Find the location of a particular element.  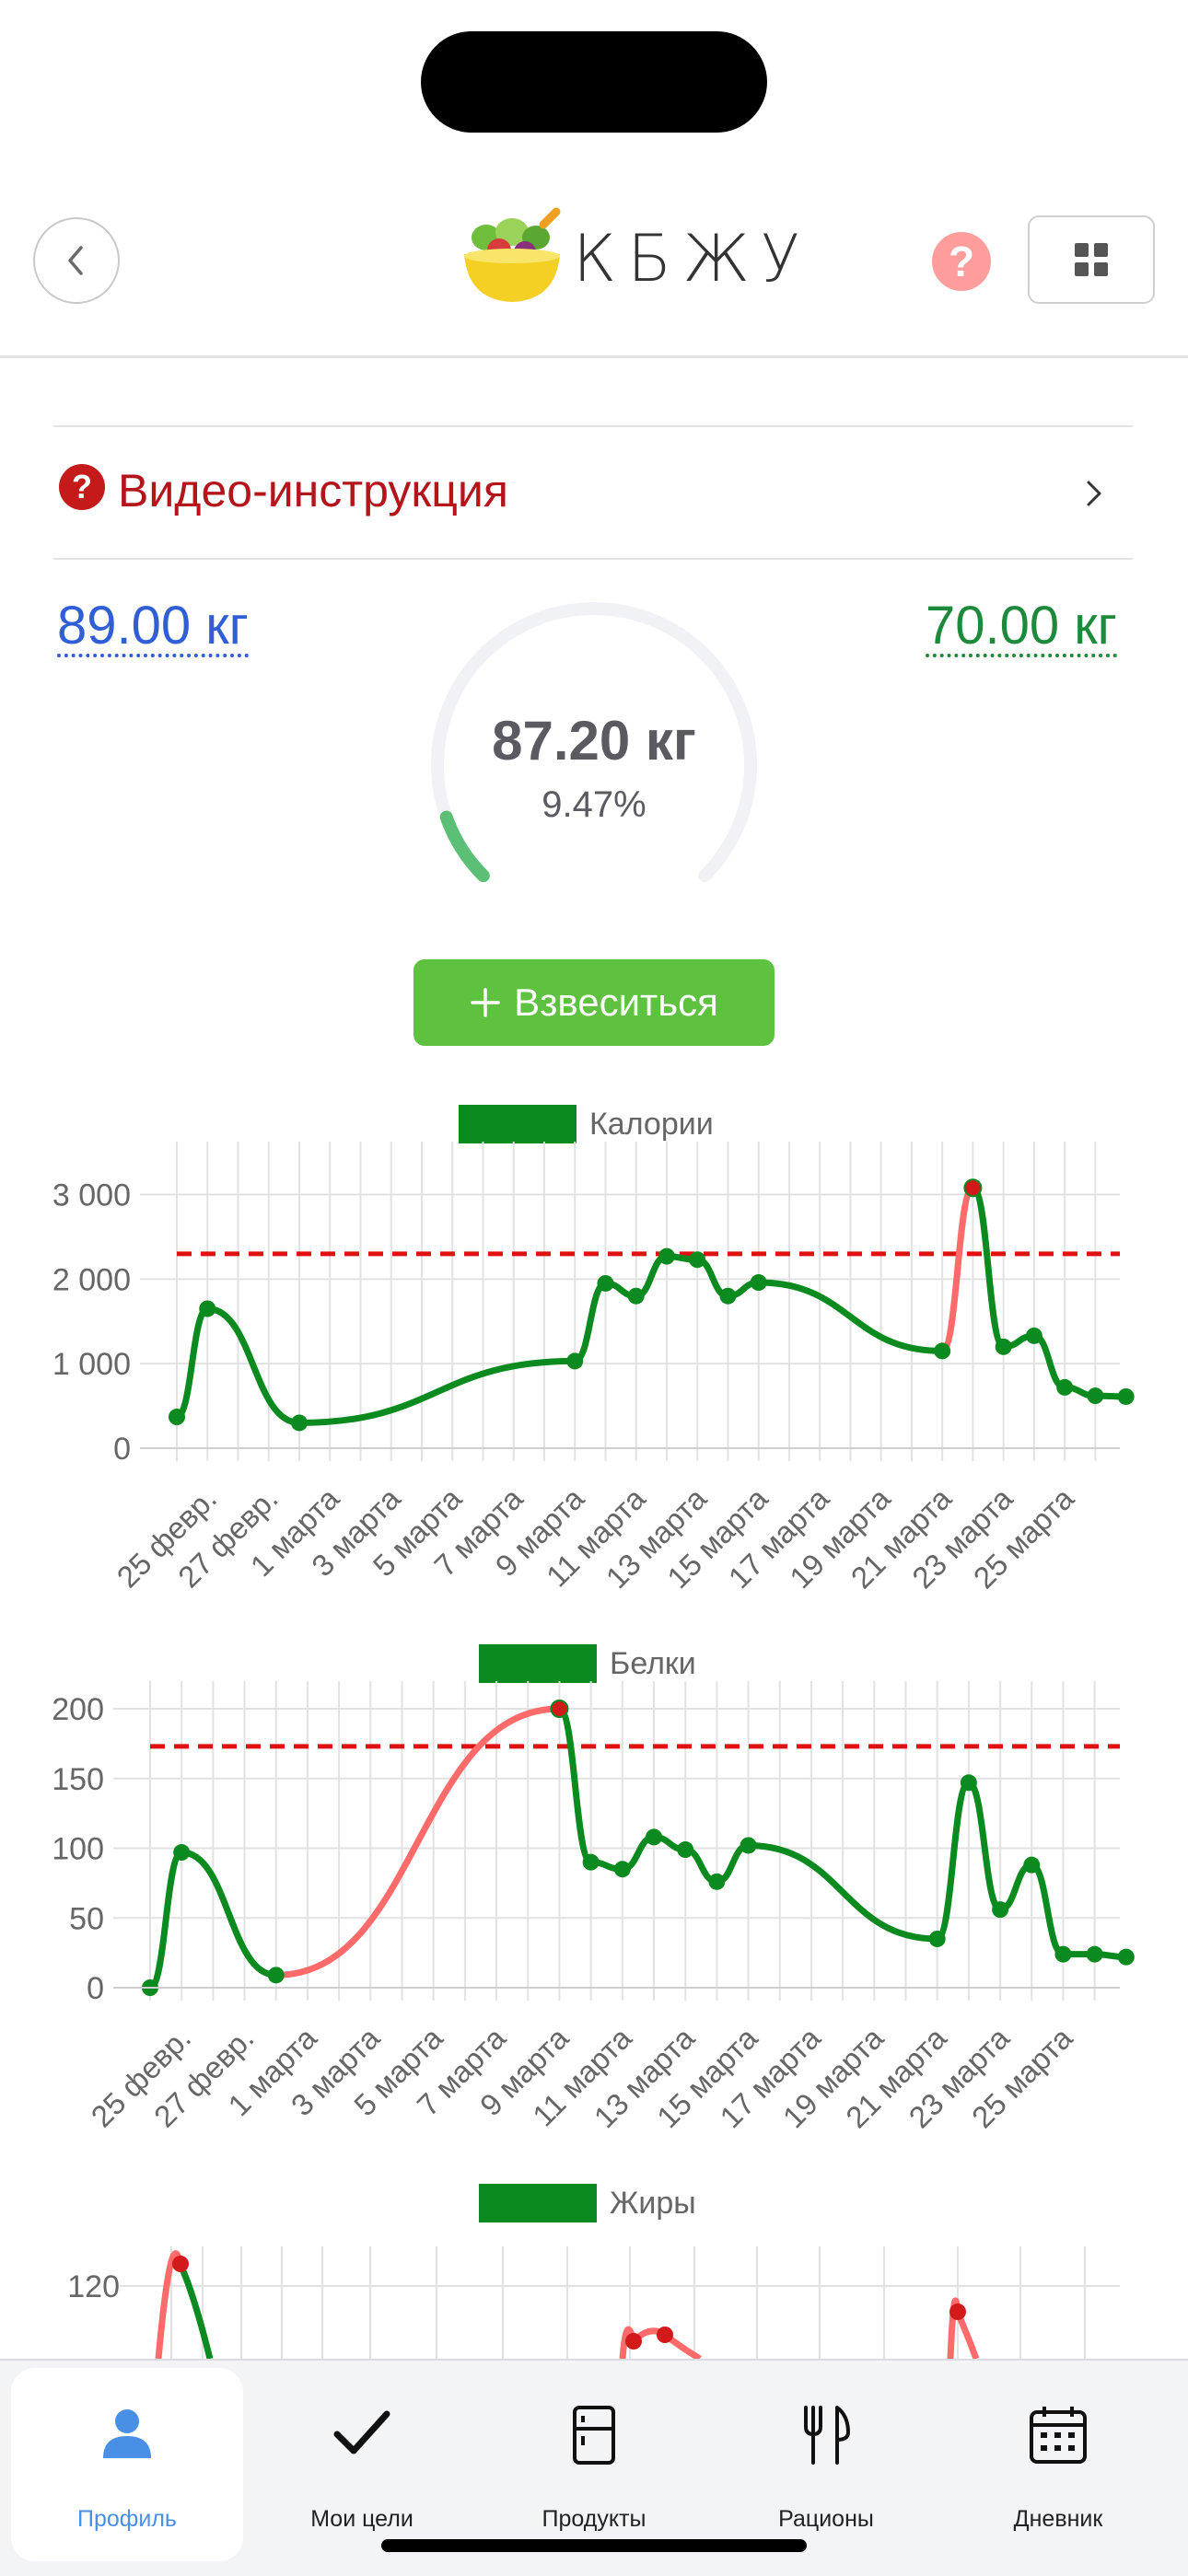

app-logo: КБЖУ is located at coordinates (624, 257).